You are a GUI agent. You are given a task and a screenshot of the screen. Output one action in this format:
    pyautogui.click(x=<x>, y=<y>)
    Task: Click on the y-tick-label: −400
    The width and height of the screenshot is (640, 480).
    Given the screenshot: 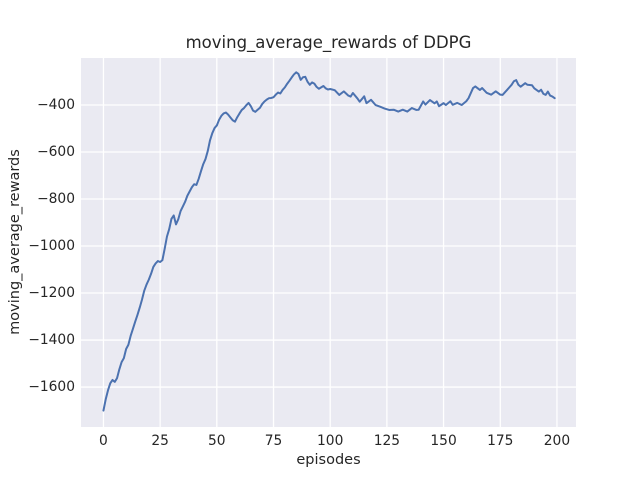 What is the action you would take?
    pyautogui.click(x=56, y=105)
    